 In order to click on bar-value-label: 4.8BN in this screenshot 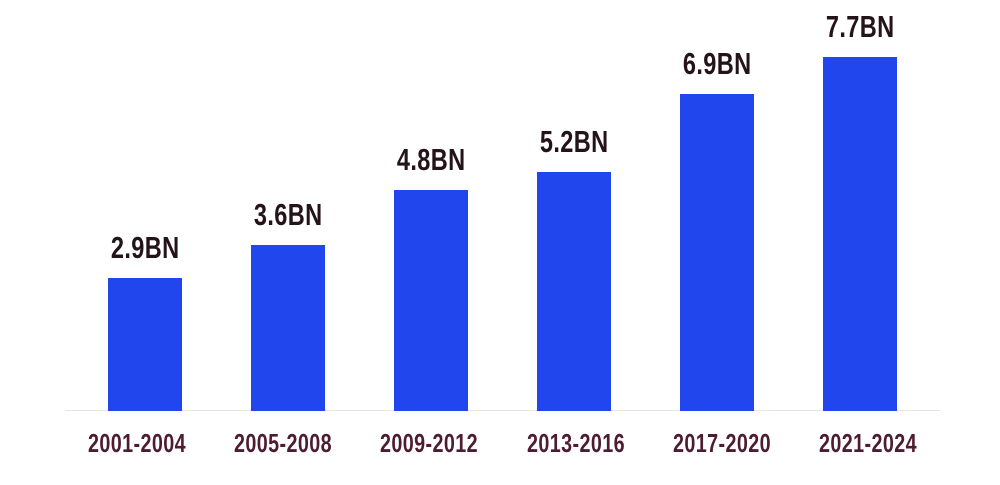, I will do `click(431, 159)`.